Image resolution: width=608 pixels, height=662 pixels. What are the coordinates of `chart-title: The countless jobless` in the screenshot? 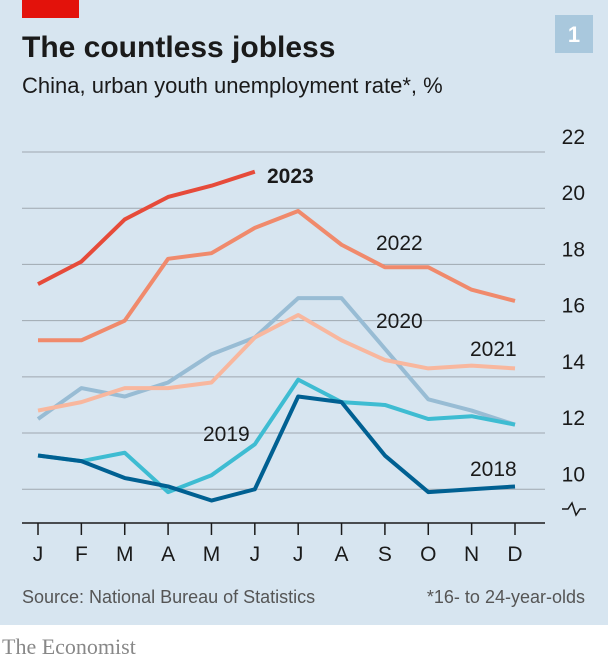 It's located at (178, 47).